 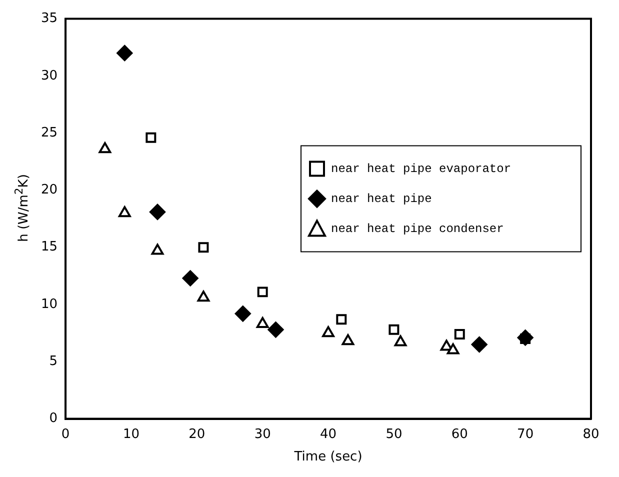 I want to click on y-tick-label: 10, so click(x=49, y=304).